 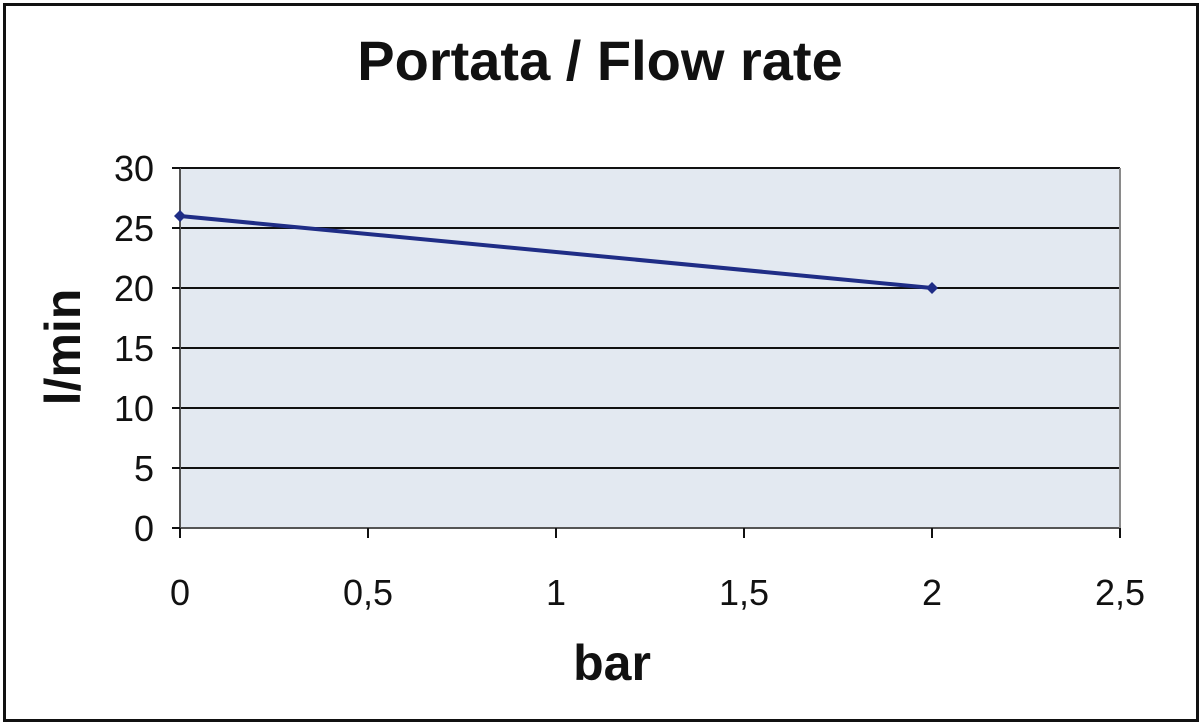 I want to click on x-tick-label: 1, so click(x=556, y=592).